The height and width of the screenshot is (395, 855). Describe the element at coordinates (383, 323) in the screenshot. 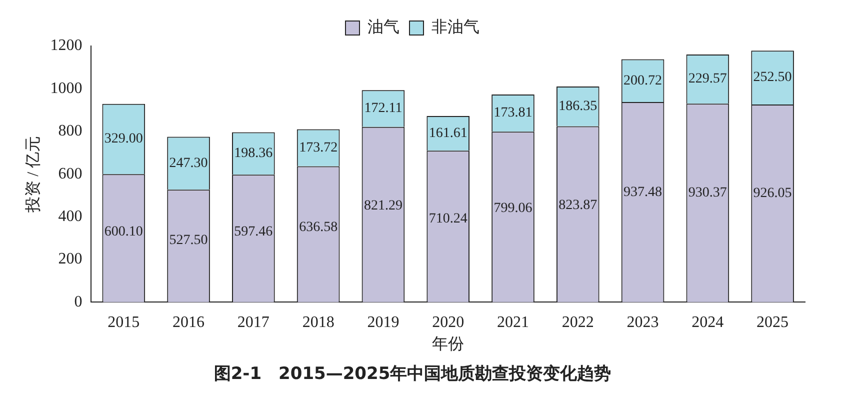

I see `x-tick-label: 2019` at that location.